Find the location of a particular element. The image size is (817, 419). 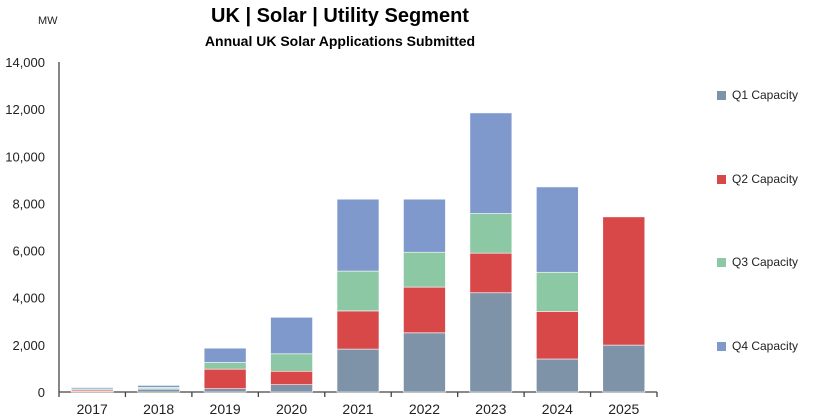

chart-subtitle: Annual UK Solar Applications Submitted is located at coordinates (340, 41).